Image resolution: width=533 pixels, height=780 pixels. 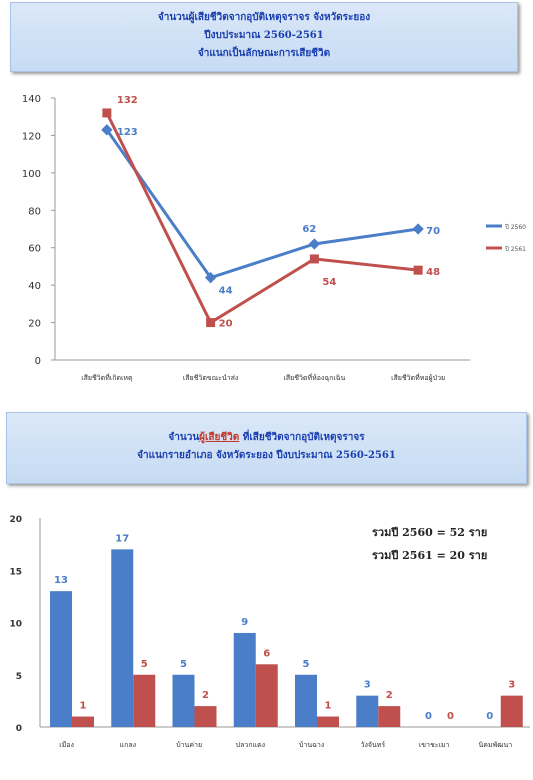 What do you see at coordinates (34, 249) in the screenshot?
I see `y-tick-label: 60` at bounding box center [34, 249].